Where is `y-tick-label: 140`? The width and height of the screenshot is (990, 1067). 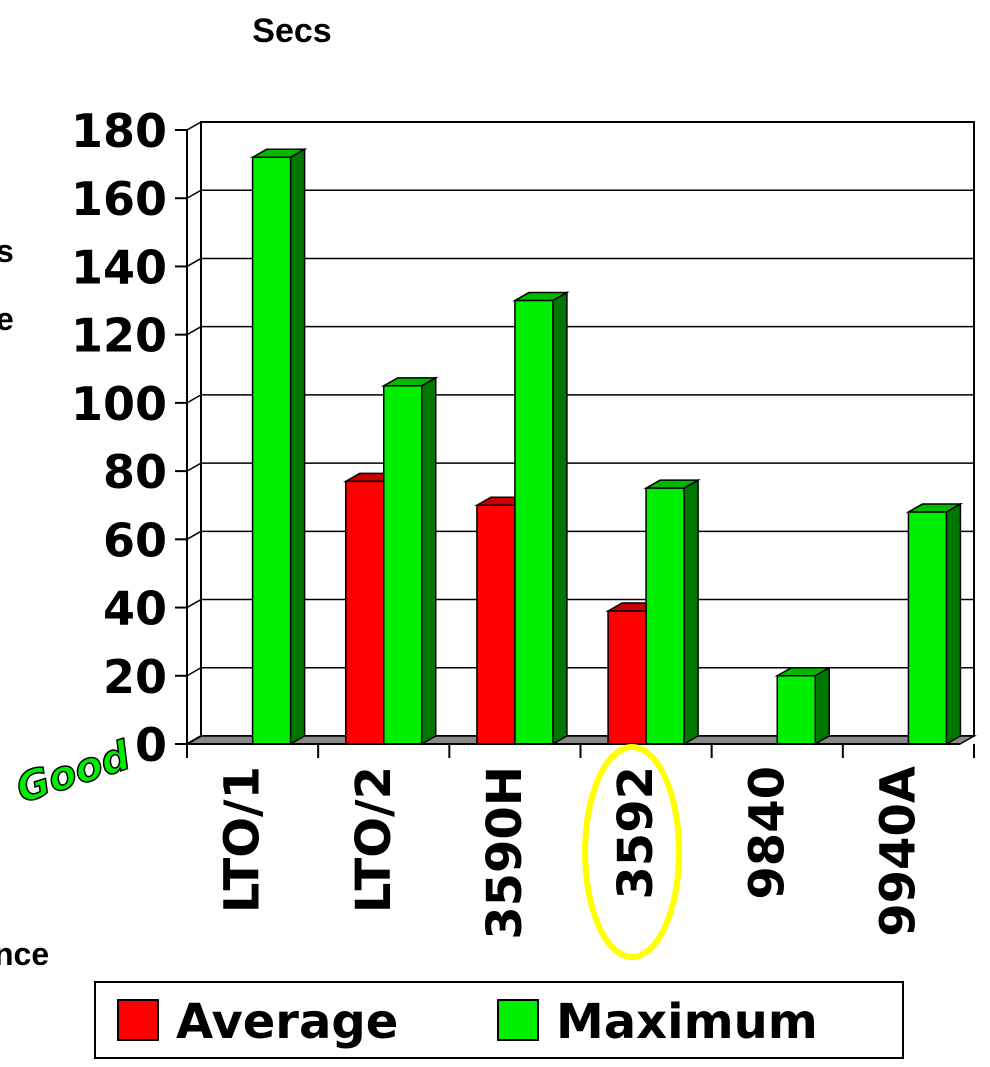
y-tick-label: 140 is located at coordinates (119, 267).